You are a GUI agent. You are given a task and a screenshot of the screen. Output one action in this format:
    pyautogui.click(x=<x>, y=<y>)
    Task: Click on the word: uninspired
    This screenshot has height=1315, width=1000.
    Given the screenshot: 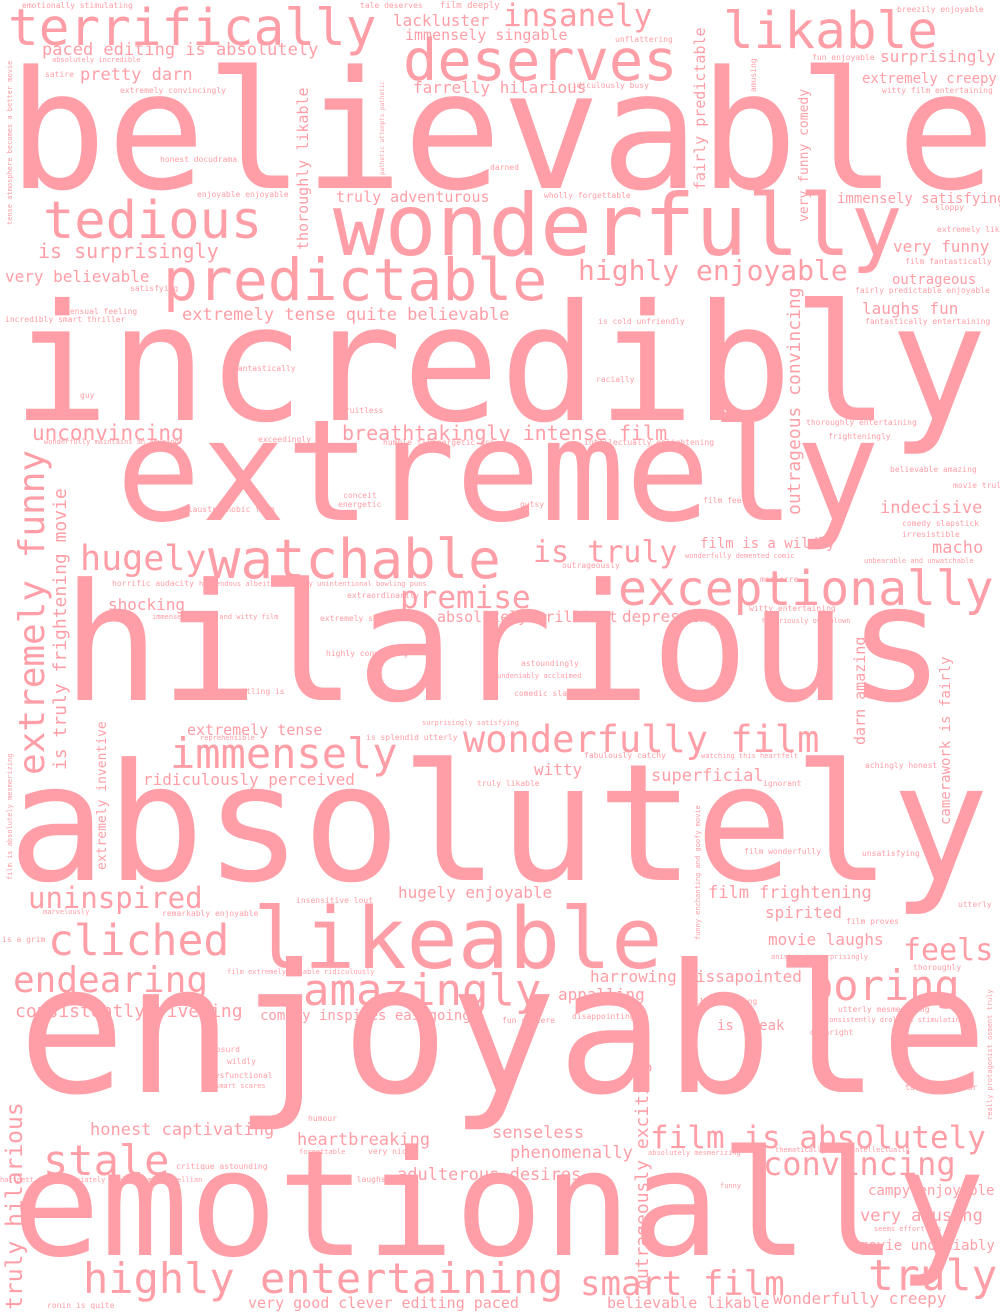 What is the action you would take?
    pyautogui.click(x=115, y=898)
    